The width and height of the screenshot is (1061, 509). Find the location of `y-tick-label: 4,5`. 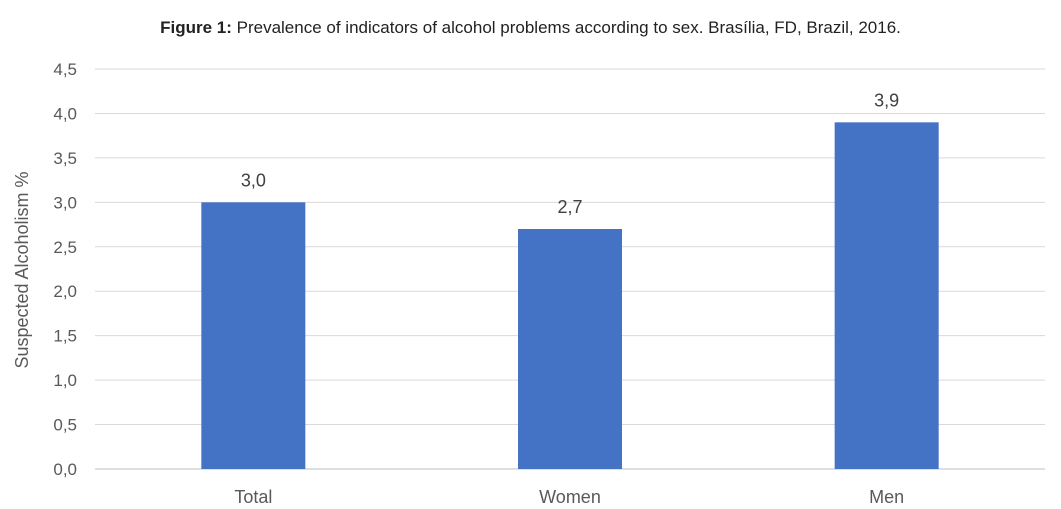

y-tick-label: 4,5 is located at coordinates (65, 69).